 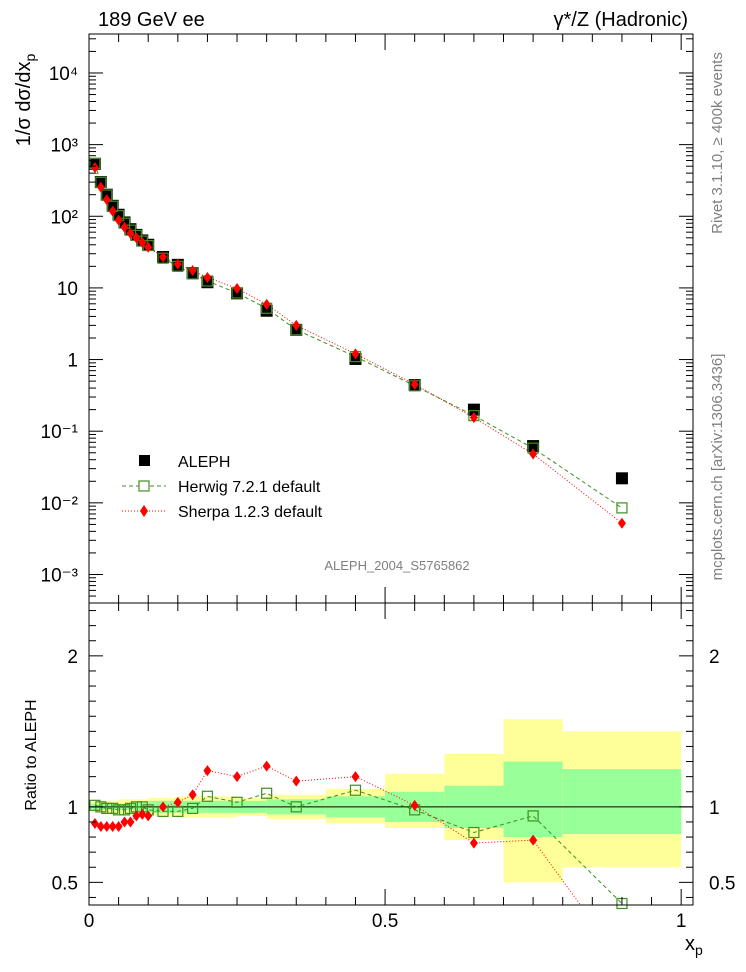 I want to click on ratio-ytick-label-right: 1, so click(x=714, y=808).